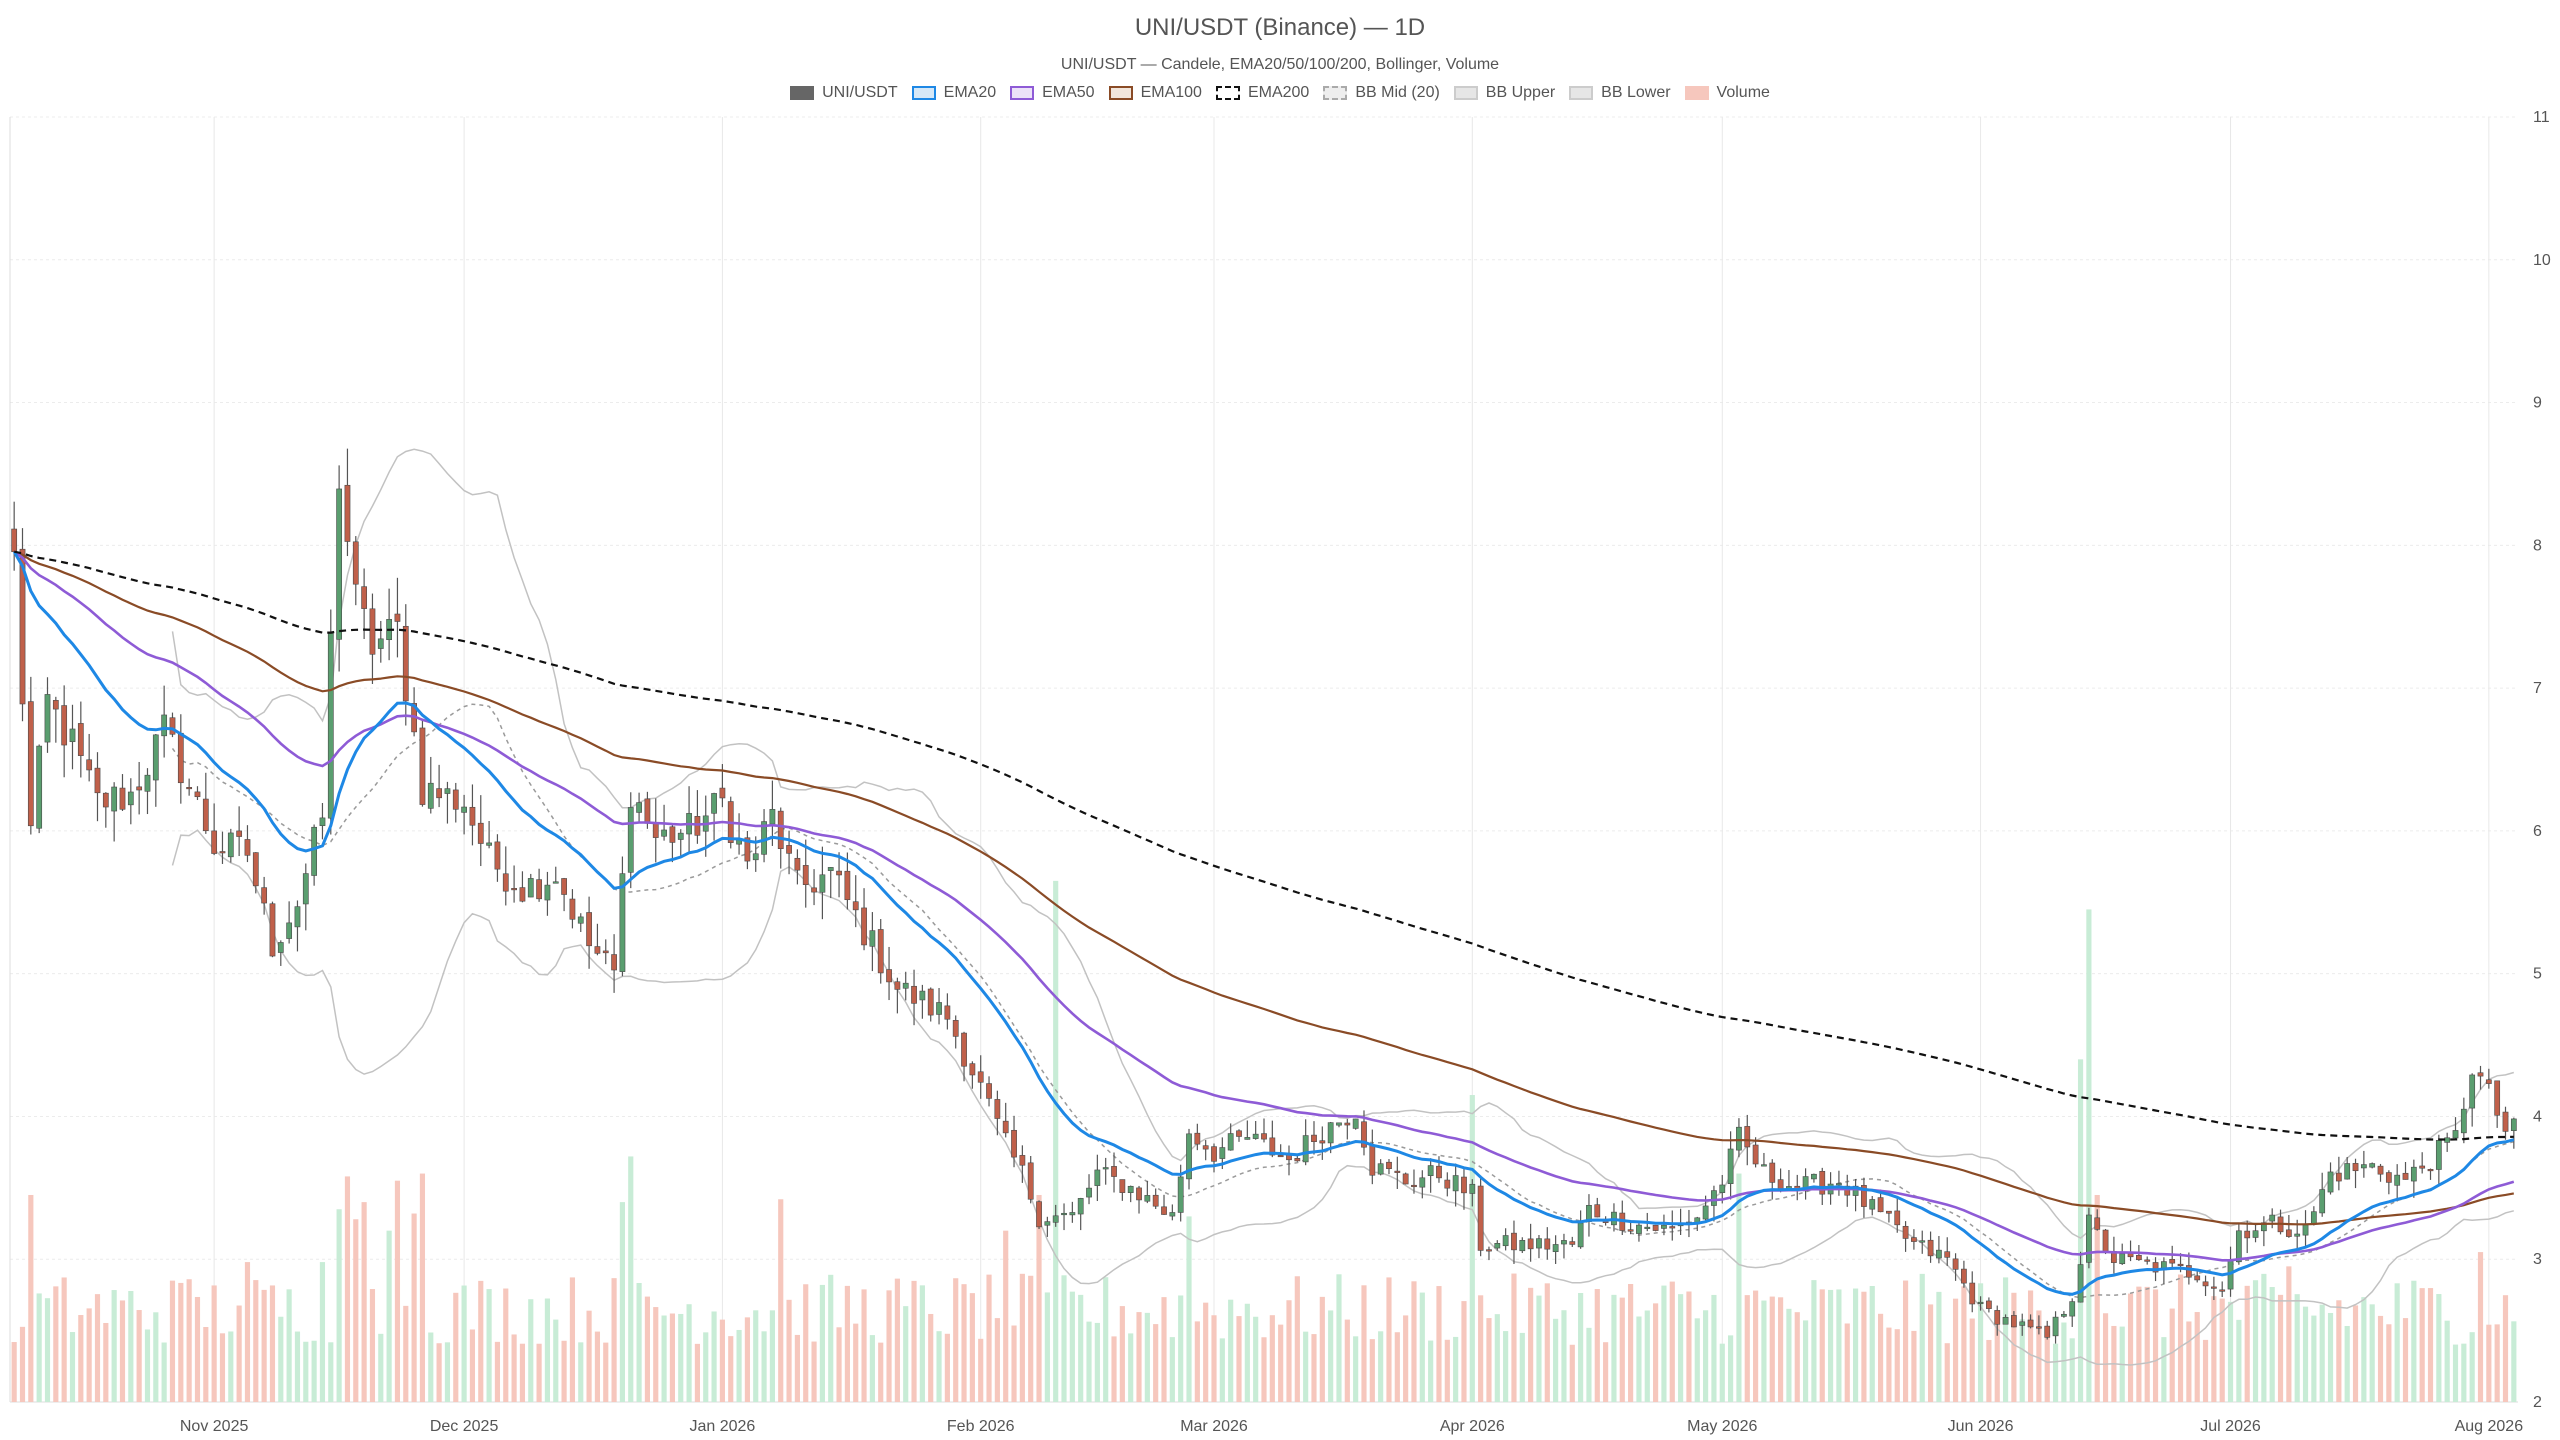 The width and height of the screenshot is (2560, 1440). Describe the element at coordinates (1280, 27) in the screenshot. I see `chart-title: UNI/USDT (Binance) — 1D` at that location.